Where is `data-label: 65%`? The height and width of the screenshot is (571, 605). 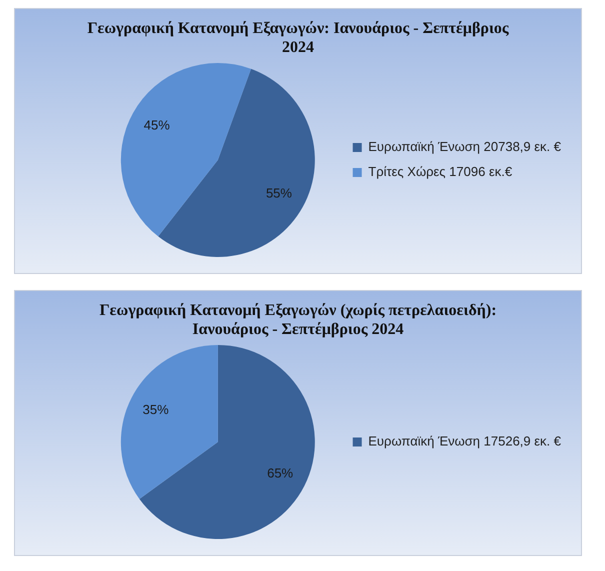
data-label: 65% is located at coordinates (280, 472).